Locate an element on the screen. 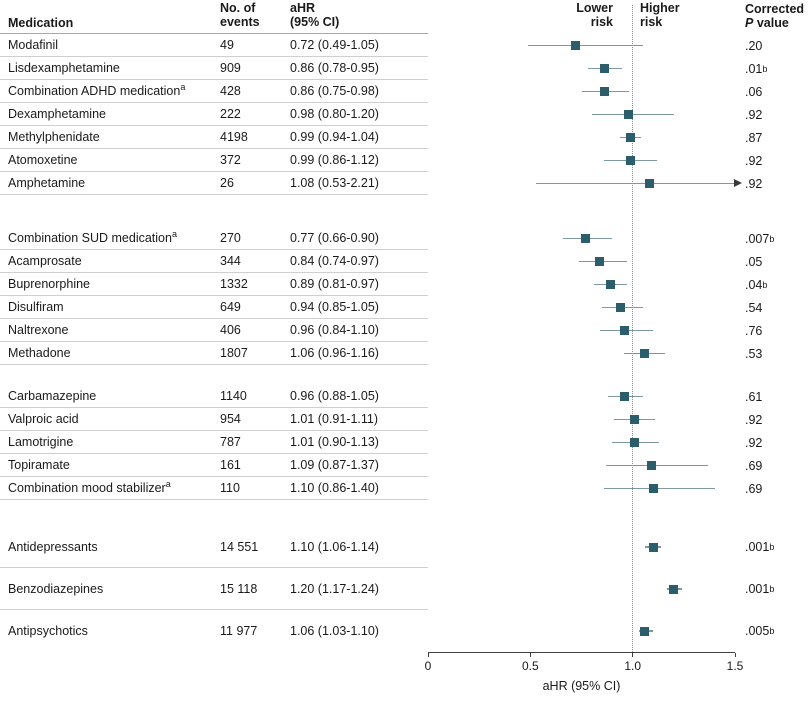 The image size is (810, 701). medication-name: Acamprosate is located at coordinates (45, 261).